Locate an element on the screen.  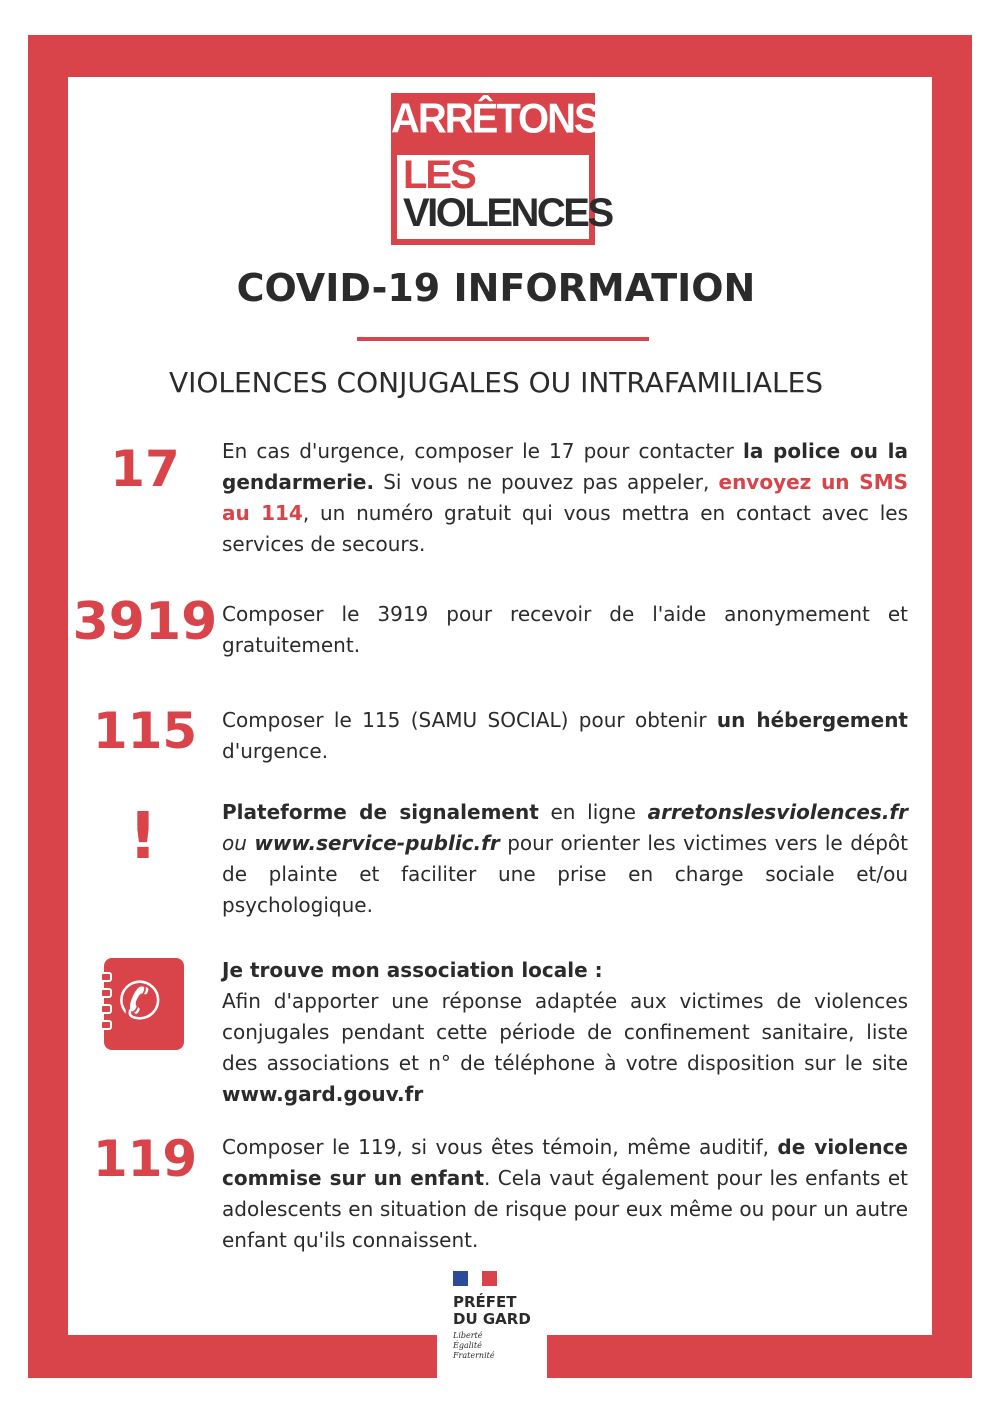
prefet-line2: DU GARD is located at coordinates (492, 1319).